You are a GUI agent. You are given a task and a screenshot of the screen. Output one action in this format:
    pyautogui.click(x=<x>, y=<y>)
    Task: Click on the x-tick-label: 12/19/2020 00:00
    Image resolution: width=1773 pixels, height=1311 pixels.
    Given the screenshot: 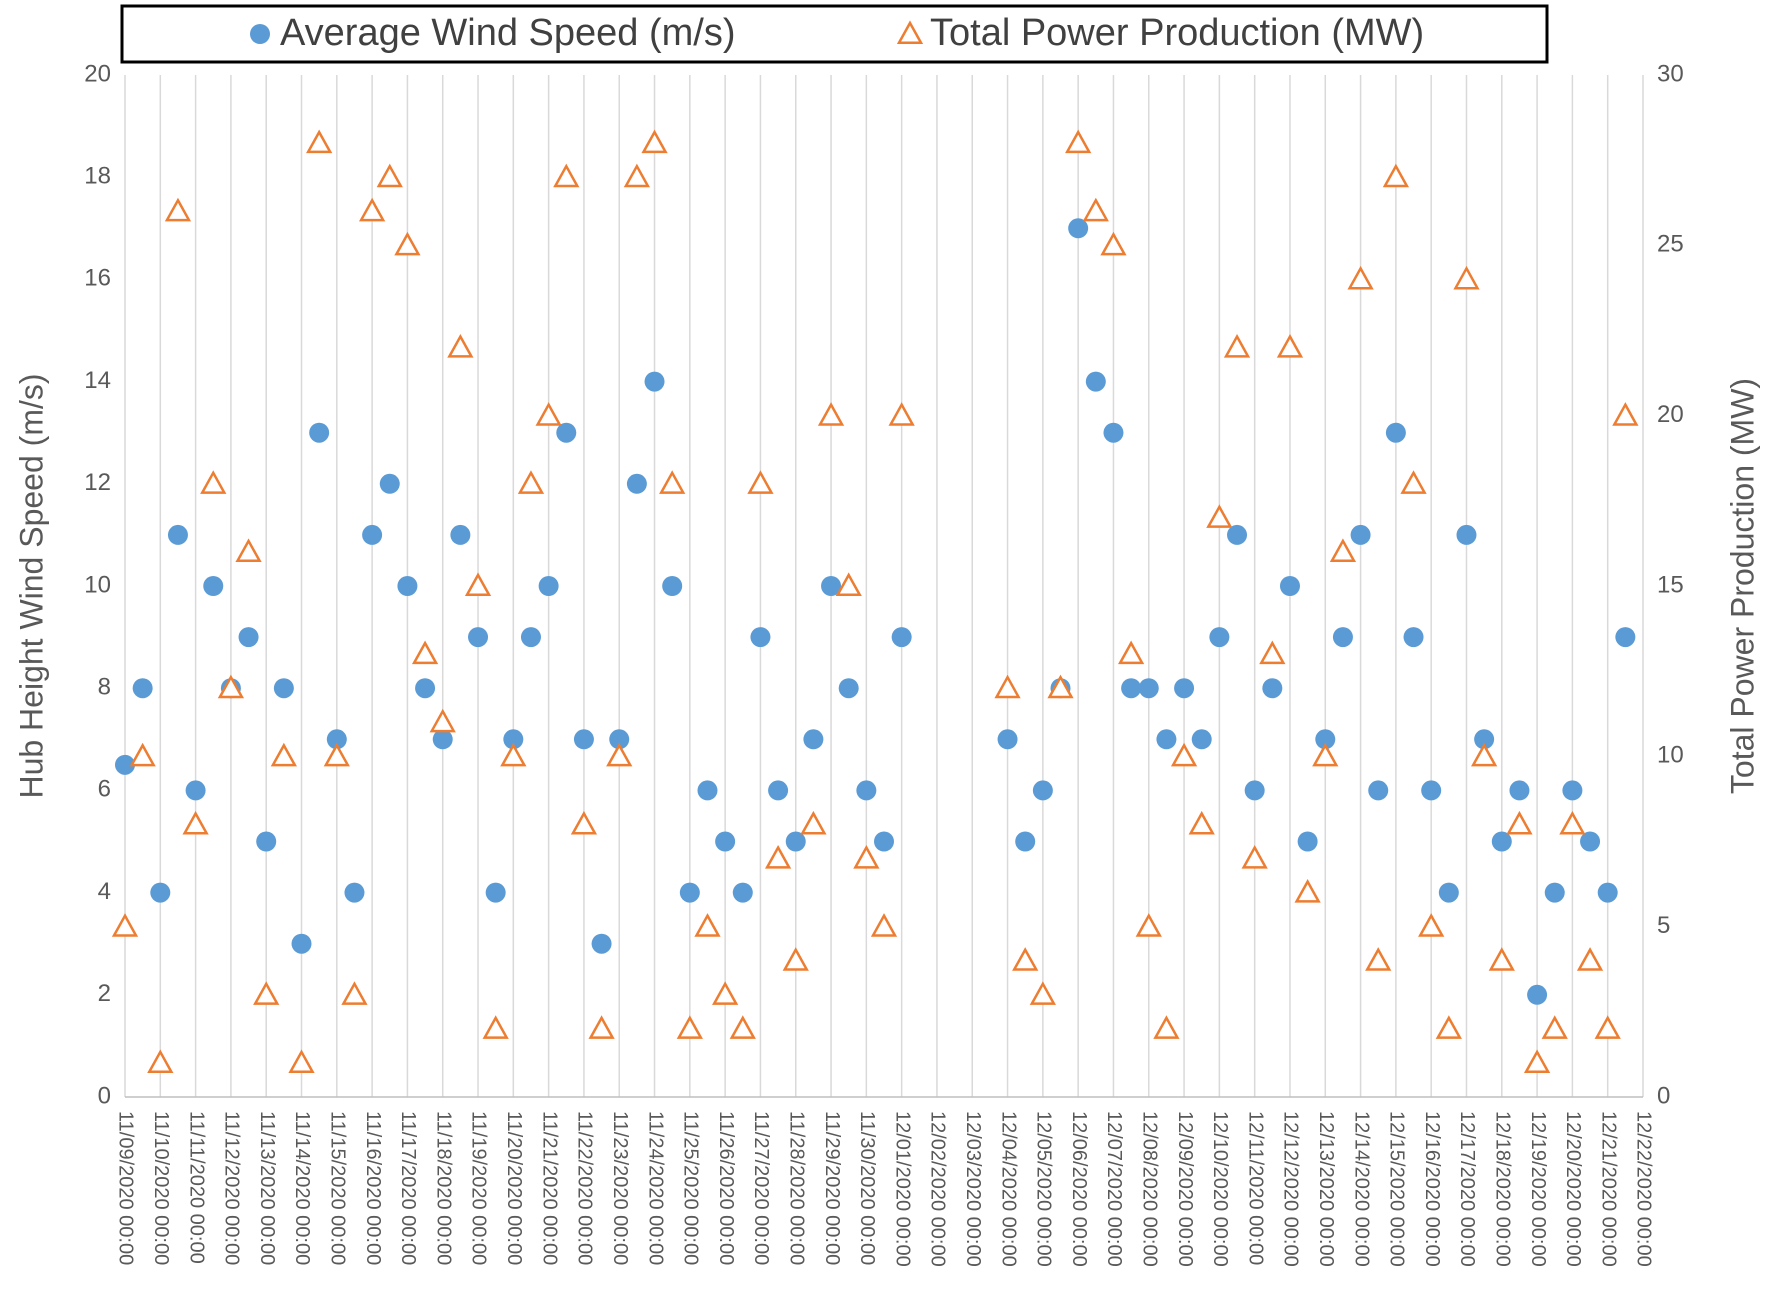 What is the action you would take?
    pyautogui.click(x=1538, y=1189)
    